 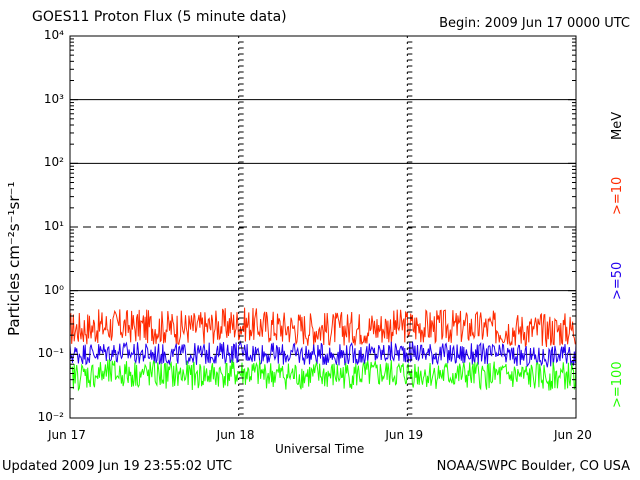 I want to click on series-line-ge100, so click(x=323, y=375).